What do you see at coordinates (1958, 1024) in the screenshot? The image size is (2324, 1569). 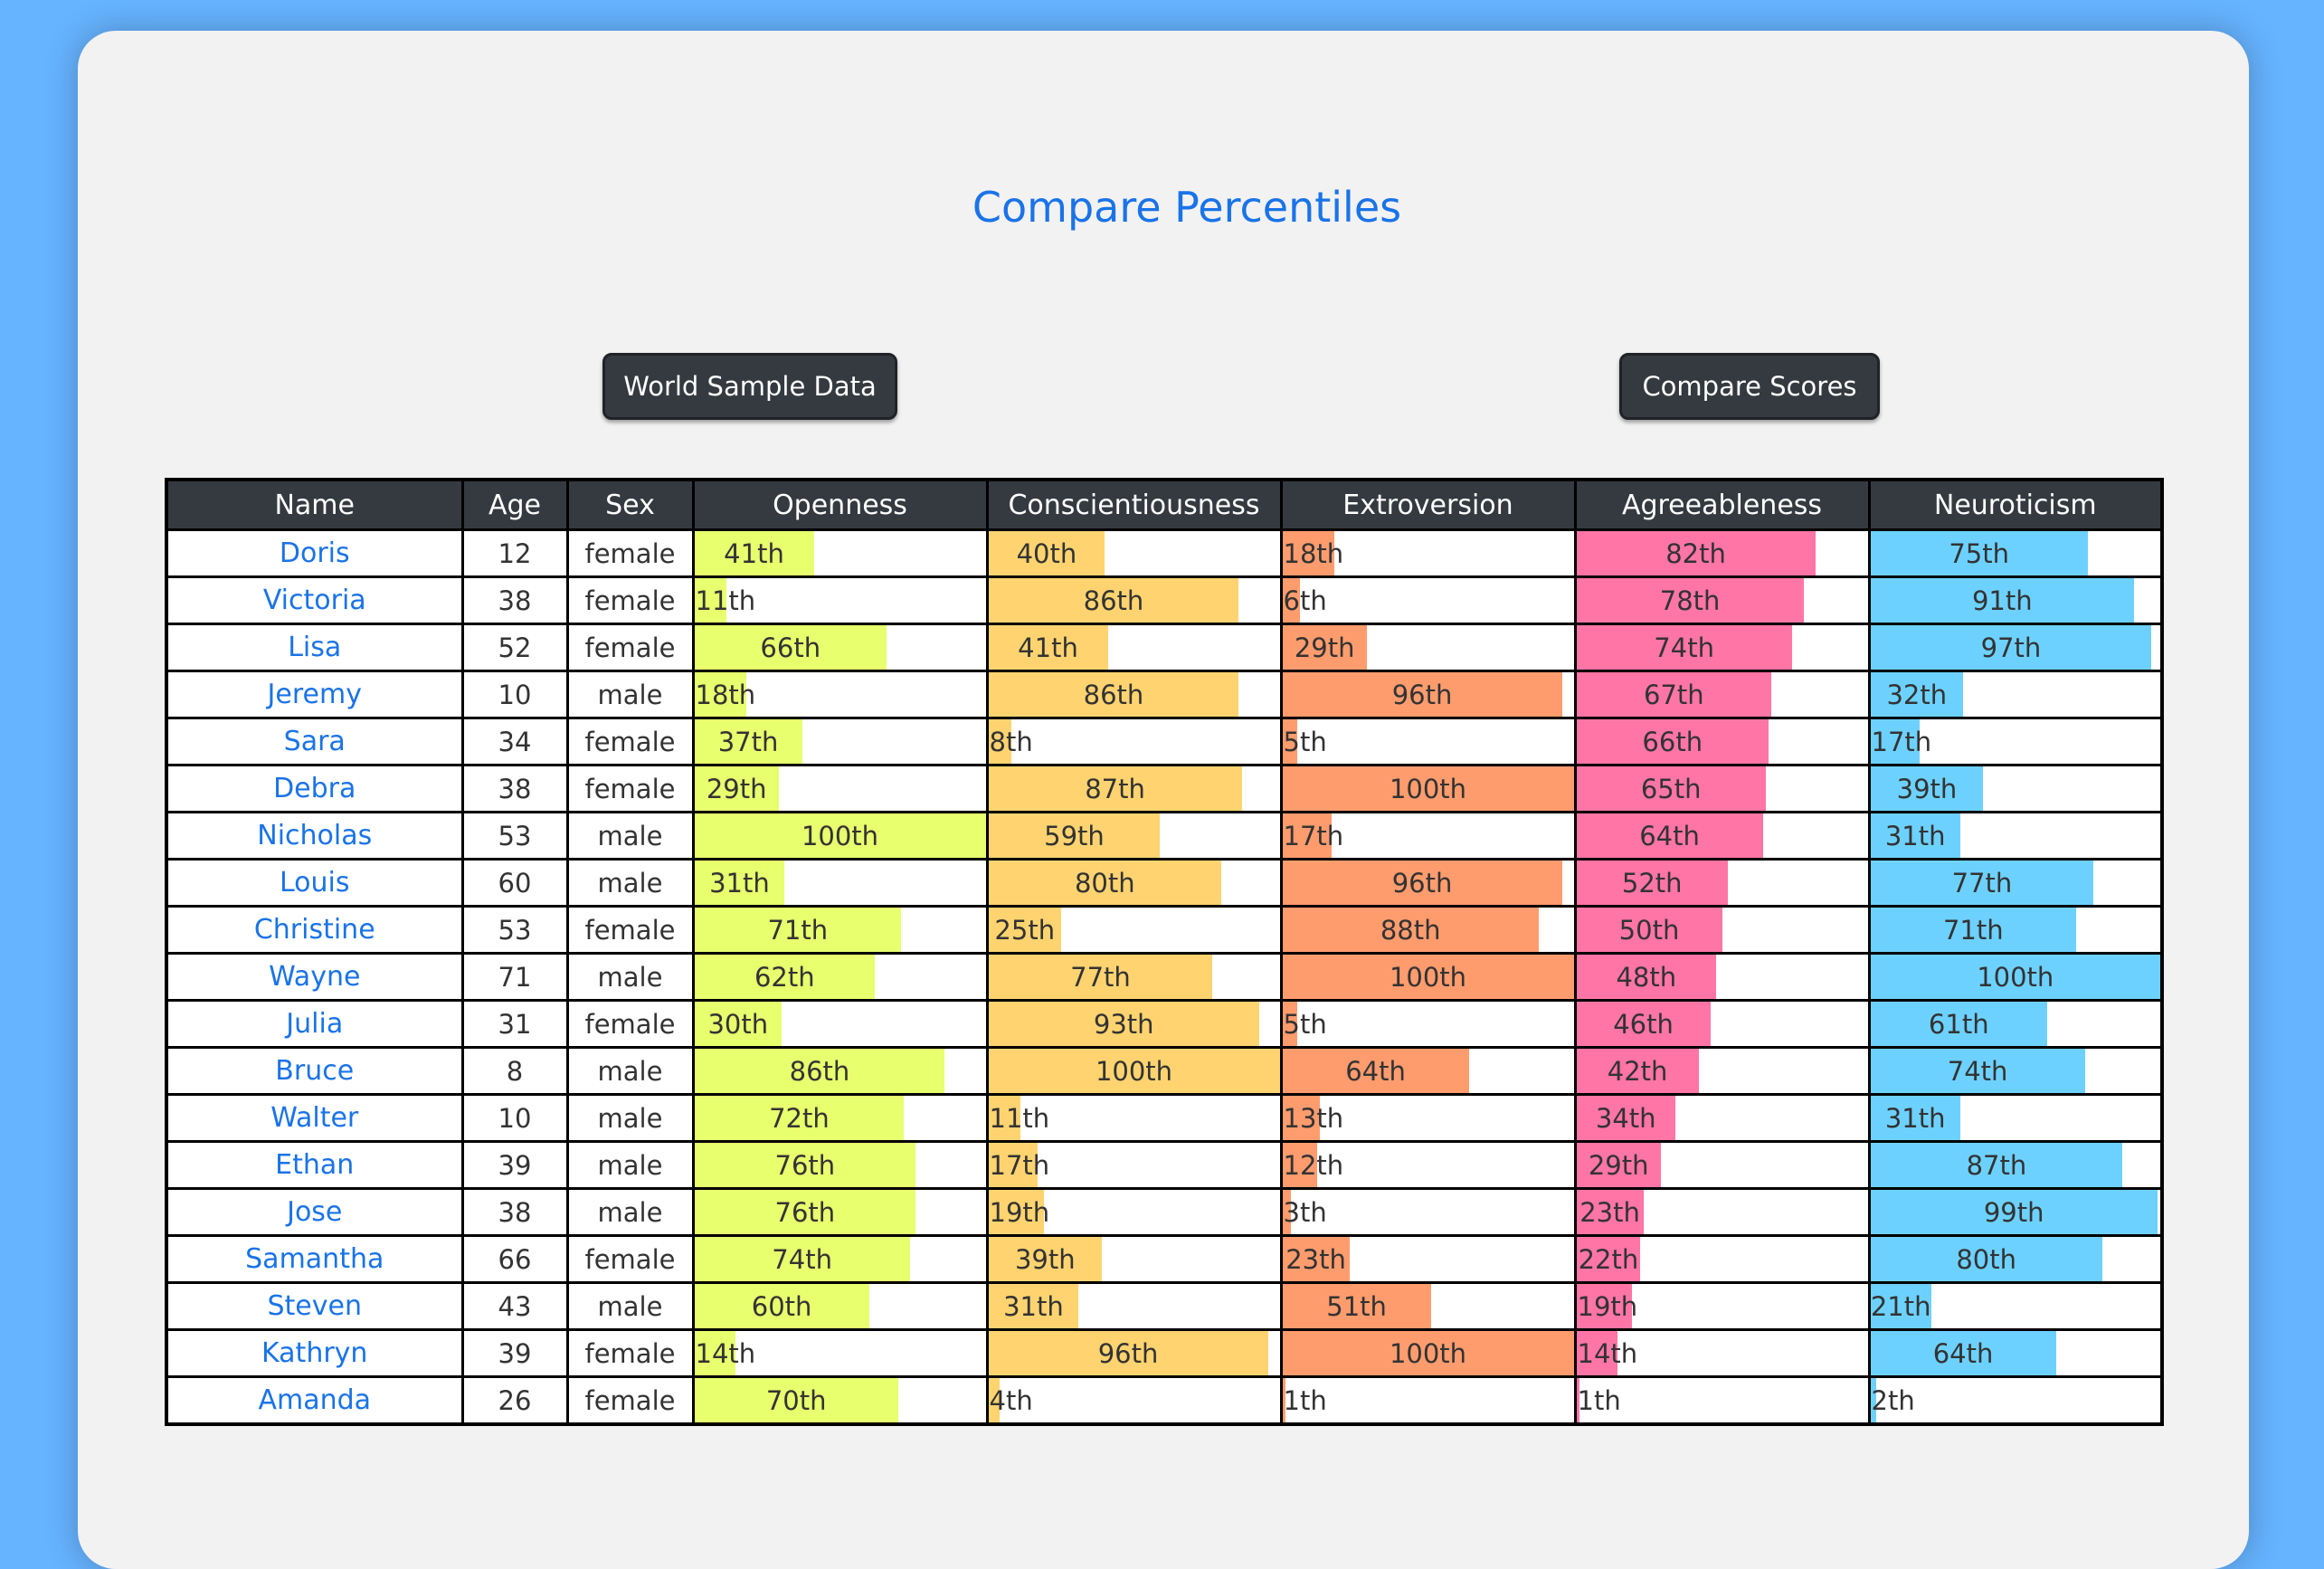 I see `neuroticism-percentile-label: 61th` at bounding box center [1958, 1024].